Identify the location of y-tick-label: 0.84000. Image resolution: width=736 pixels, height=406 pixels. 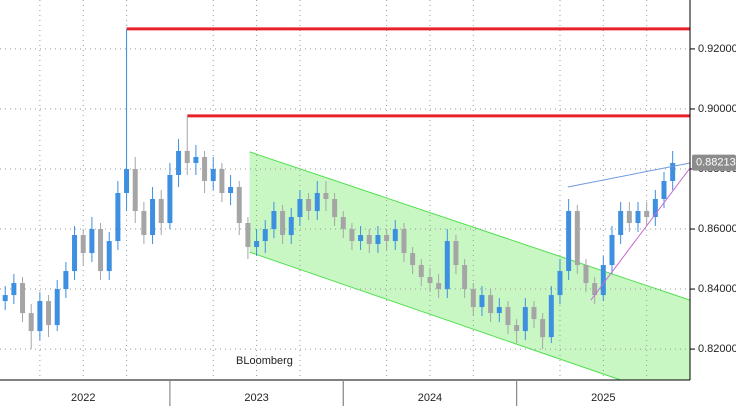
(717, 289).